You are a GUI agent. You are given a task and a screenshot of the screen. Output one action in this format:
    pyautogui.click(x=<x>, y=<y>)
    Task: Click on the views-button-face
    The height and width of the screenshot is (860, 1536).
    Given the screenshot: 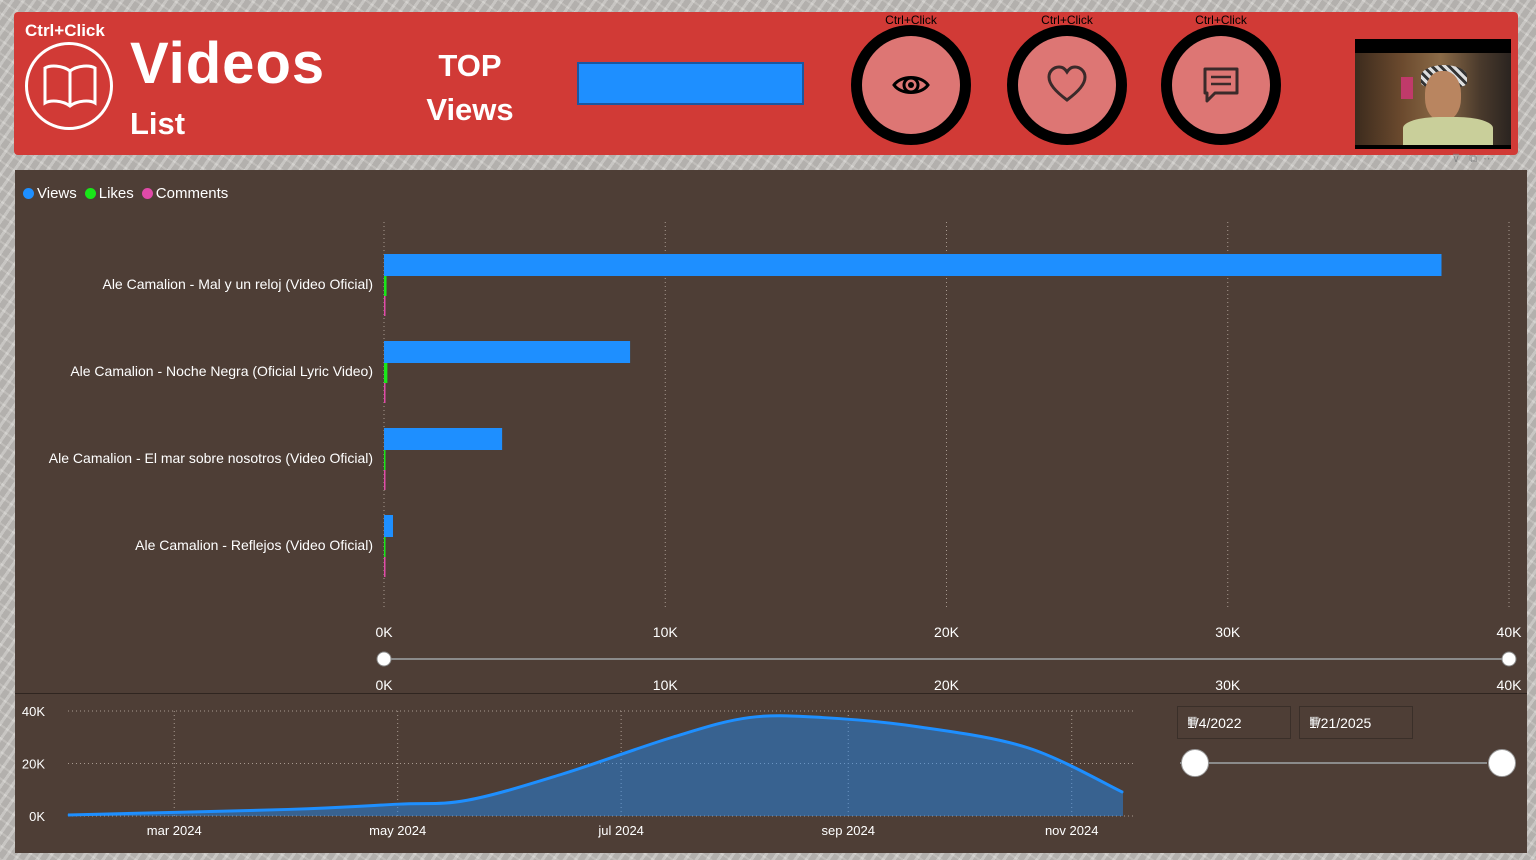 What is the action you would take?
    pyautogui.click(x=911, y=85)
    